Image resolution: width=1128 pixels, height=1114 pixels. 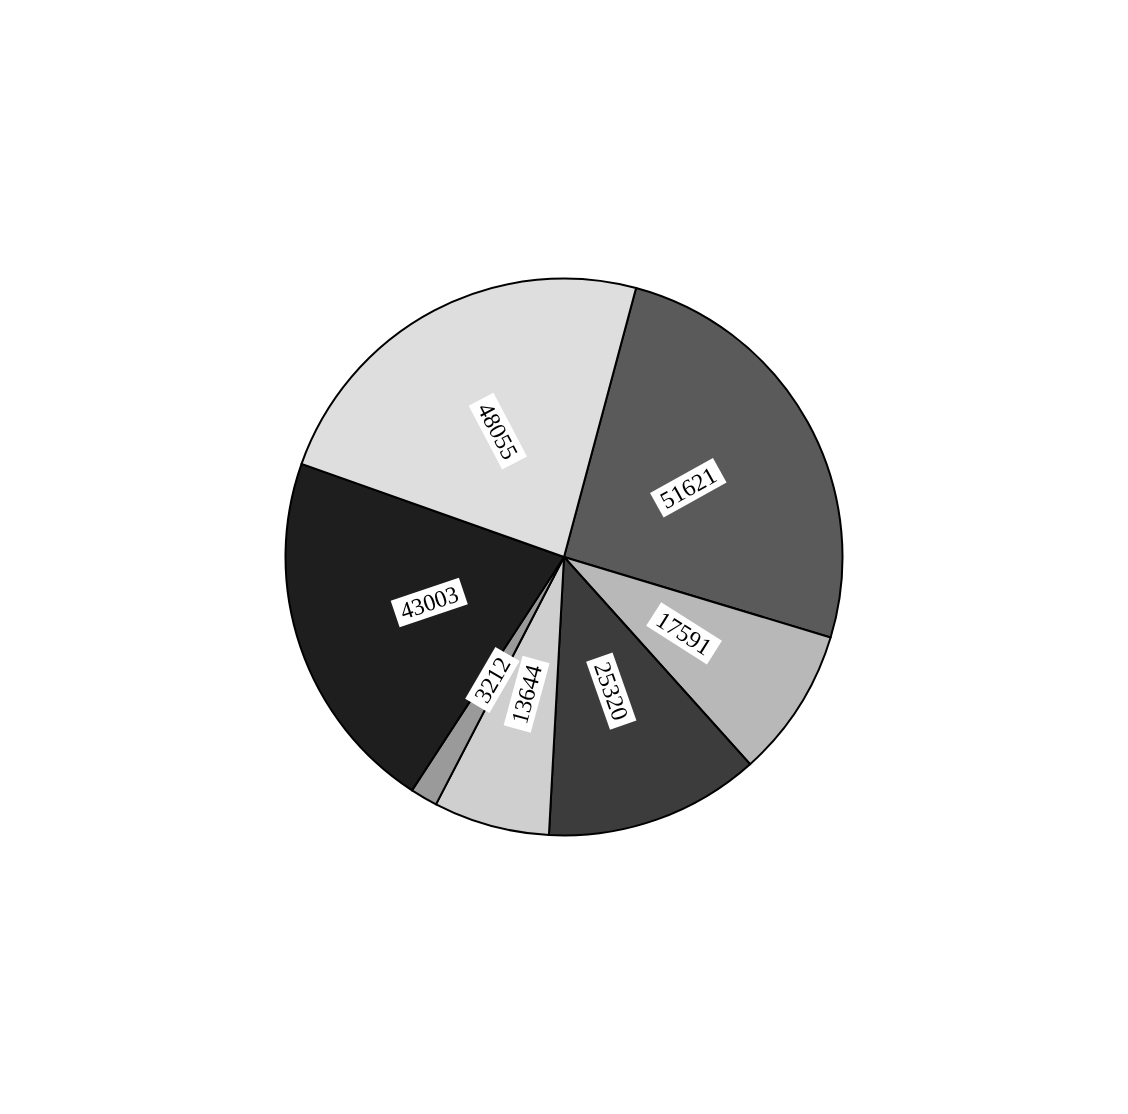 What do you see at coordinates (429, 602) in the screenshot?
I see `data-label: 43003` at bounding box center [429, 602].